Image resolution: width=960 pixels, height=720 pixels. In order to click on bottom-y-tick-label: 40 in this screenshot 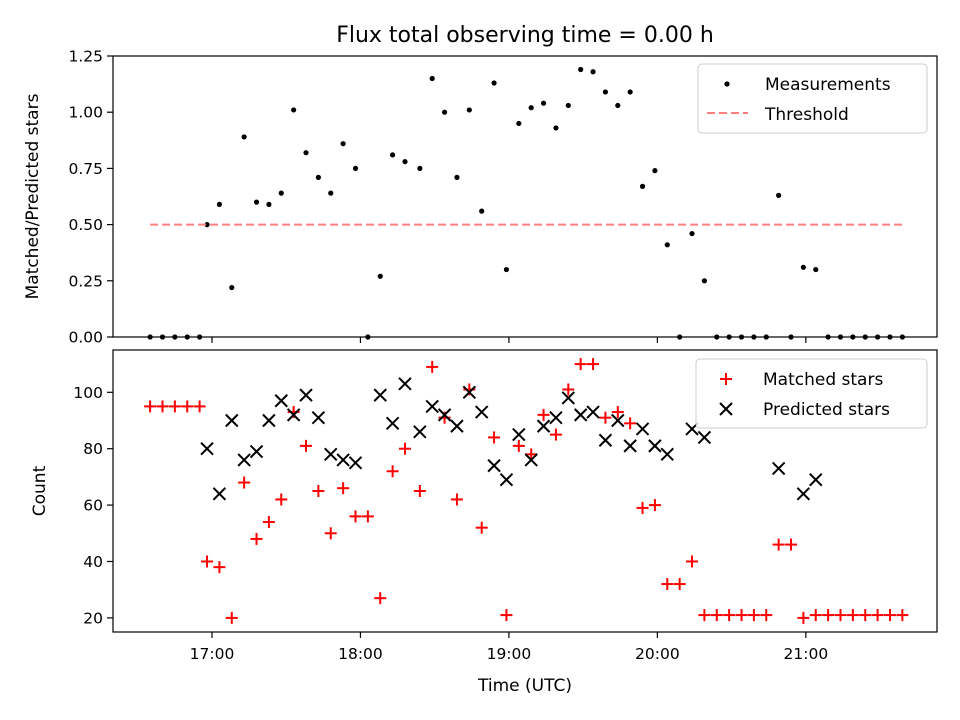, I will do `click(93, 562)`.